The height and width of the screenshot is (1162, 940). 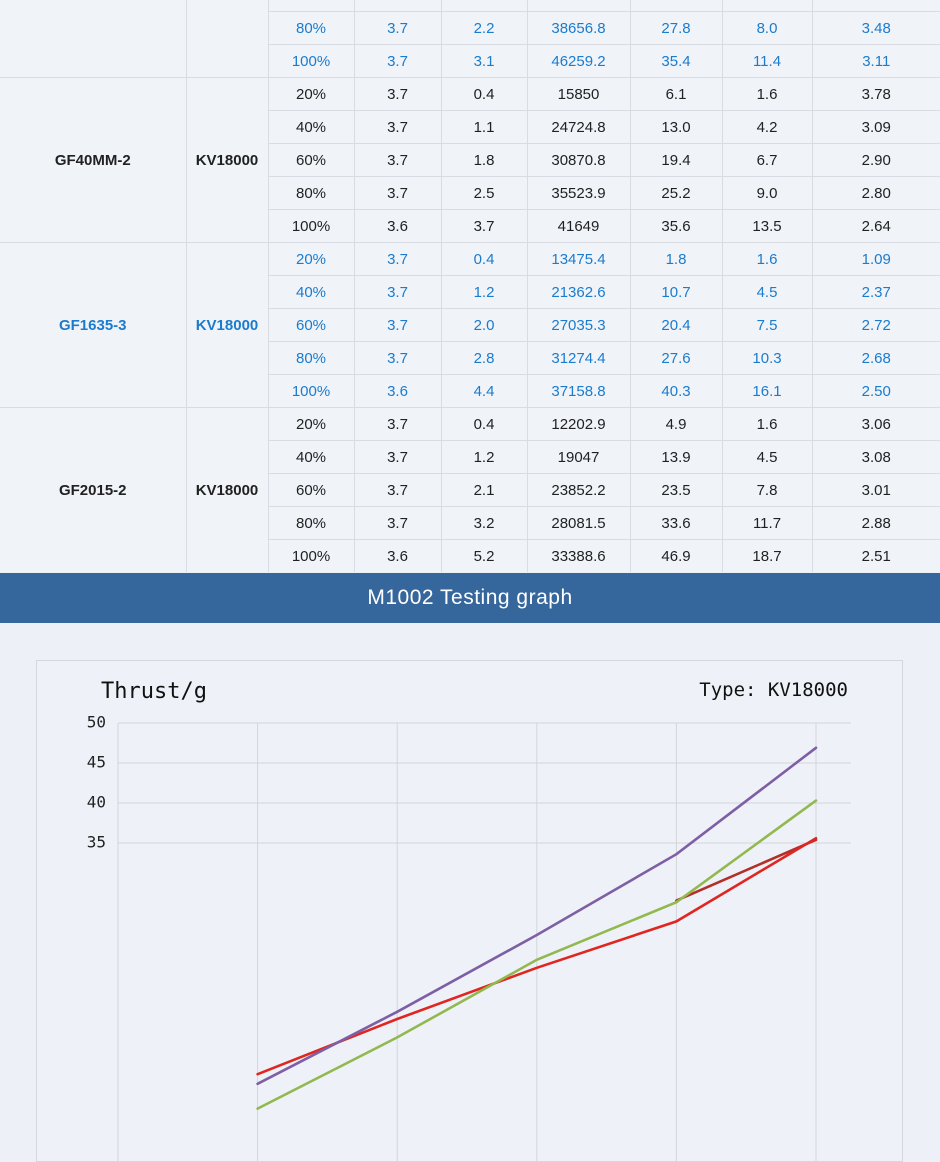 I want to click on data-cell: 1.1, so click(x=484, y=127).